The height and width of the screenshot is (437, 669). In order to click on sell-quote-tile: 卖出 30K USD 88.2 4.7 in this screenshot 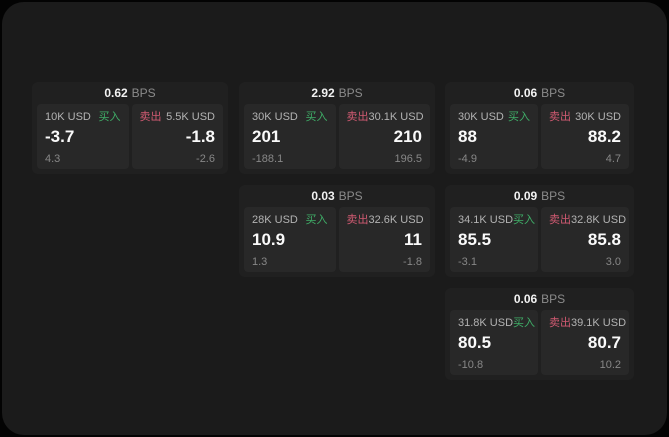, I will do `click(585, 136)`.